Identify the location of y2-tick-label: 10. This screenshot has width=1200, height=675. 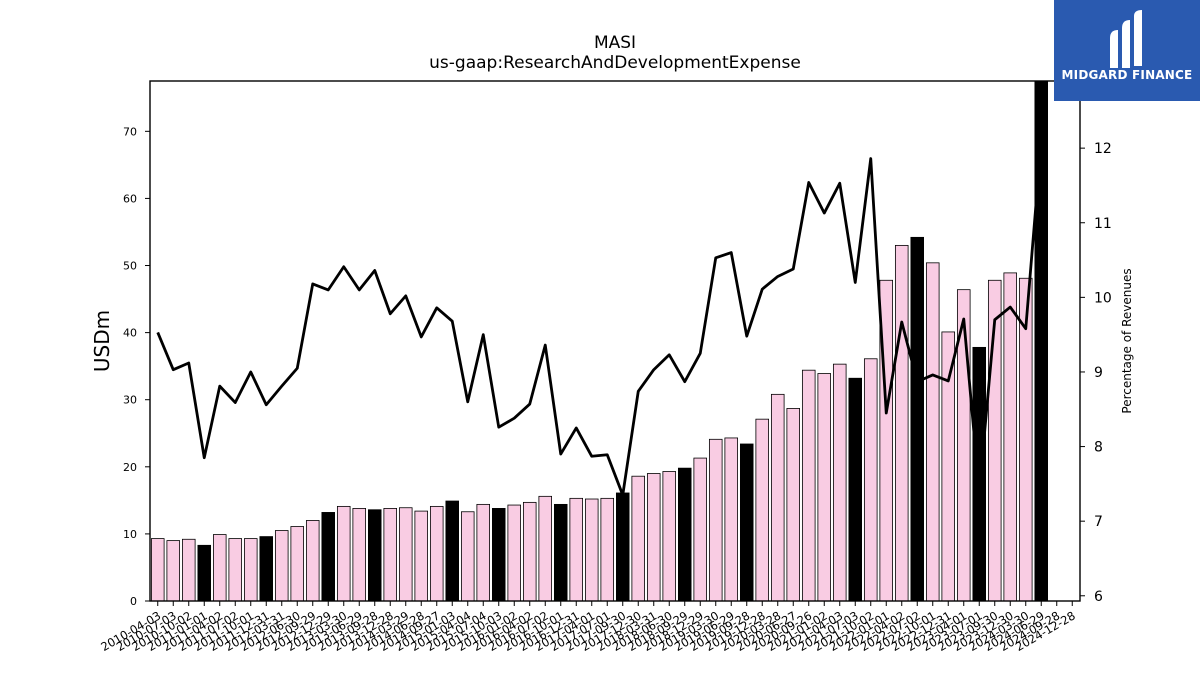
(1103, 298).